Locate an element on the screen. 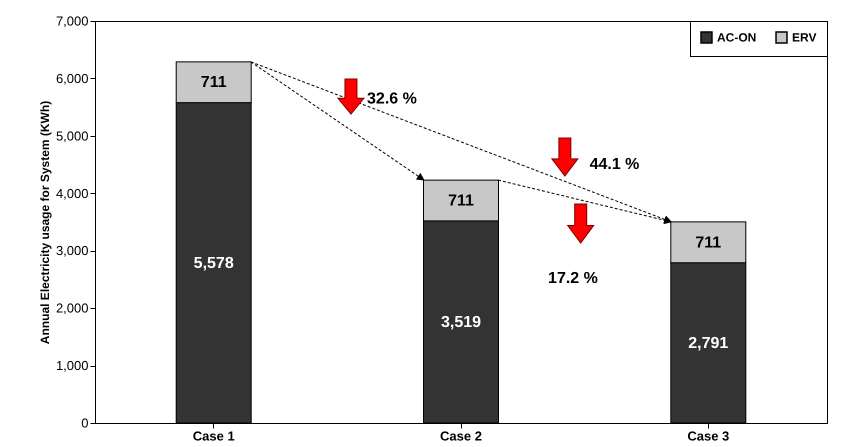 The width and height of the screenshot is (842, 447). y-axis-title: Annual Electricity usage for System (KWh) is located at coordinates (45, 222).